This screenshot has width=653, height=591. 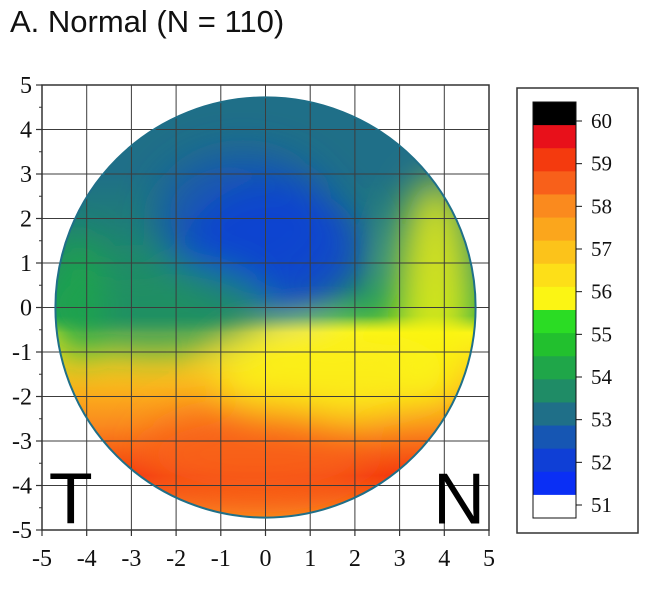 I want to click on x-tick-label: 5, so click(x=489, y=559).